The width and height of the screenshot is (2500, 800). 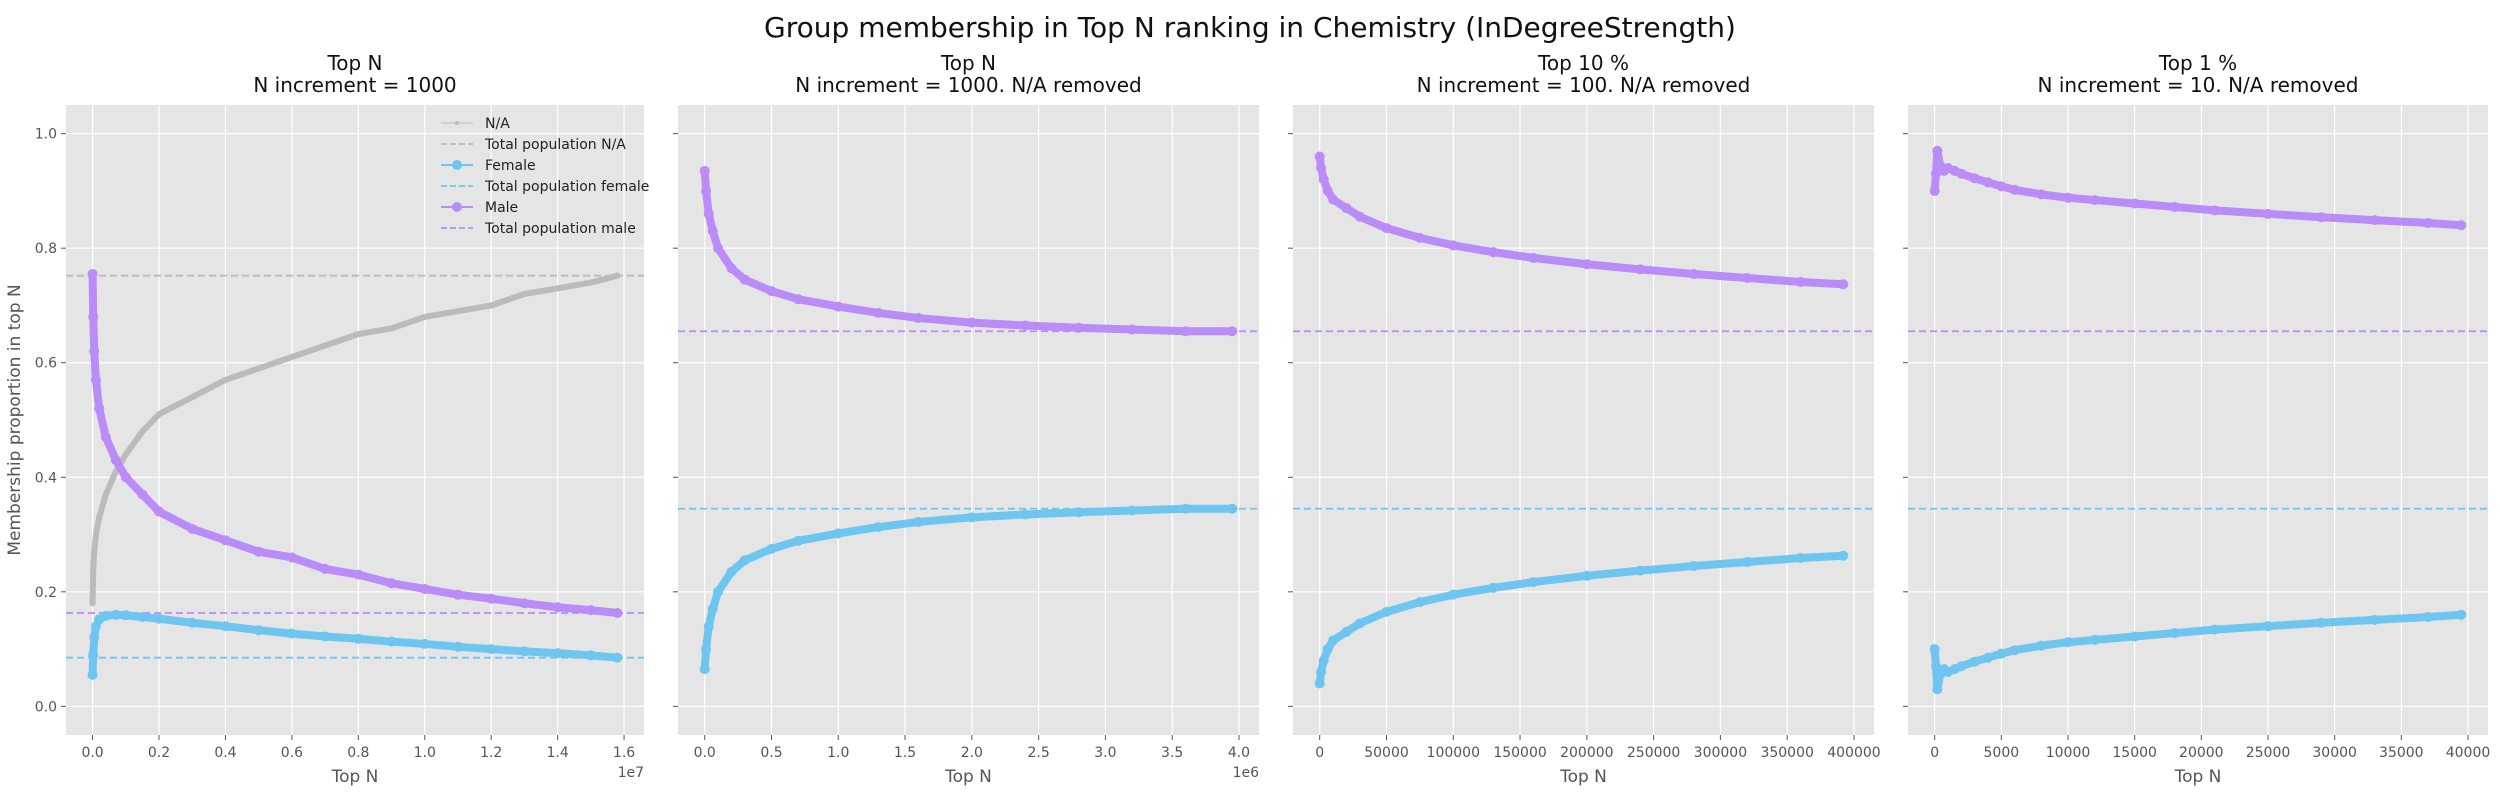 What do you see at coordinates (2334, 753) in the screenshot?
I see `x-tick-label: 30000` at bounding box center [2334, 753].